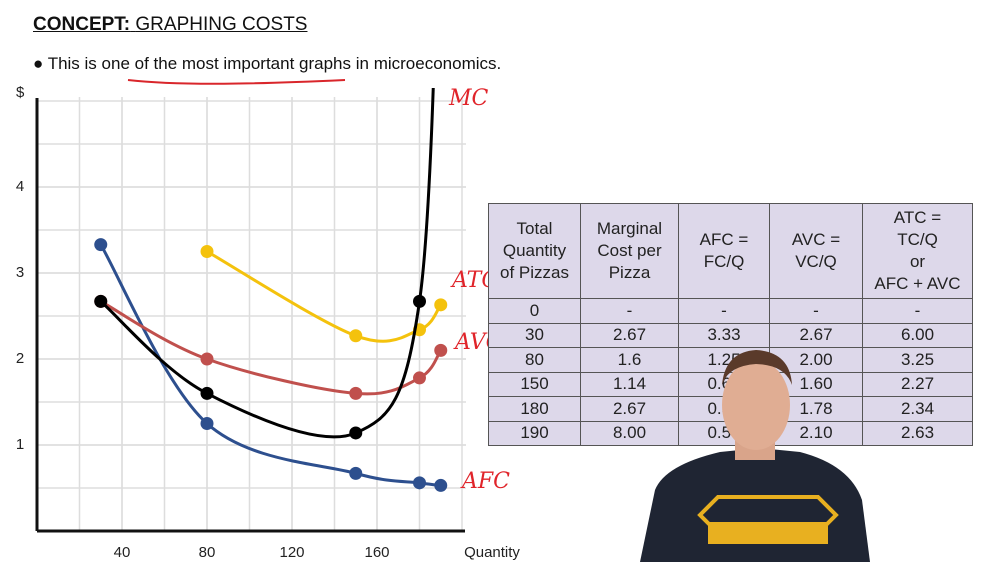 The width and height of the screenshot is (1000, 562). Describe the element at coordinates (534, 228) in the screenshot. I see `header-line: Total` at that location.